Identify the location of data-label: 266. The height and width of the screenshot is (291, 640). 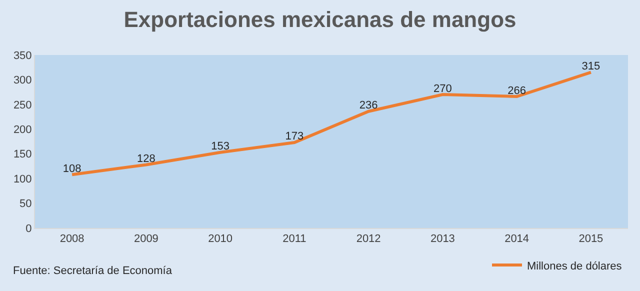
(517, 90).